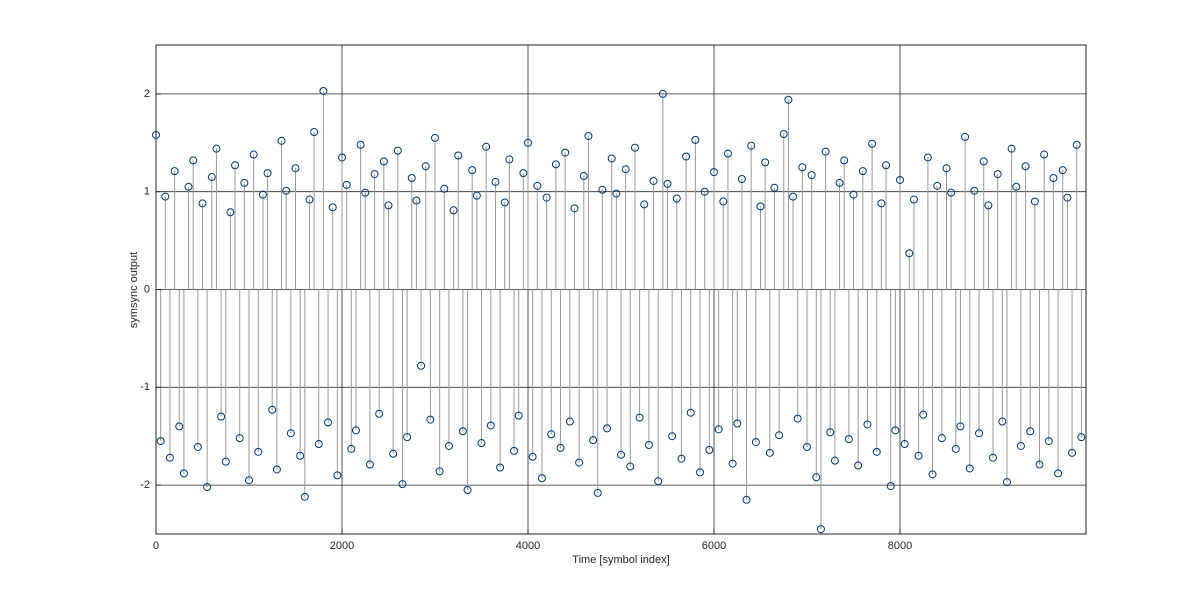  What do you see at coordinates (145, 387) in the screenshot?
I see `y-tick-label: -1` at bounding box center [145, 387].